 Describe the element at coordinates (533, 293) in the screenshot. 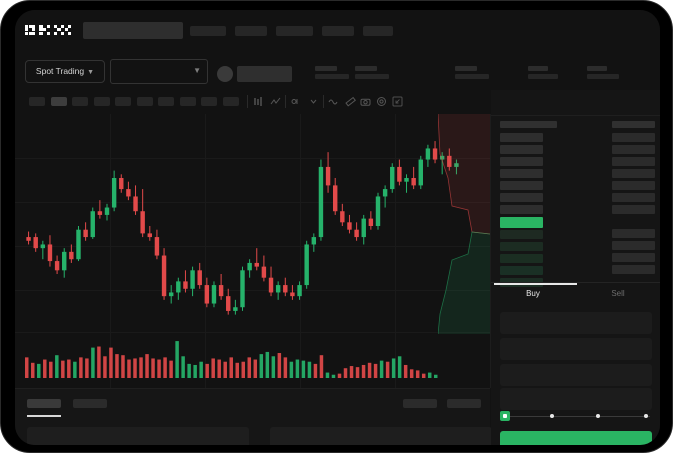

I see `tab-buy: Buy` at that location.